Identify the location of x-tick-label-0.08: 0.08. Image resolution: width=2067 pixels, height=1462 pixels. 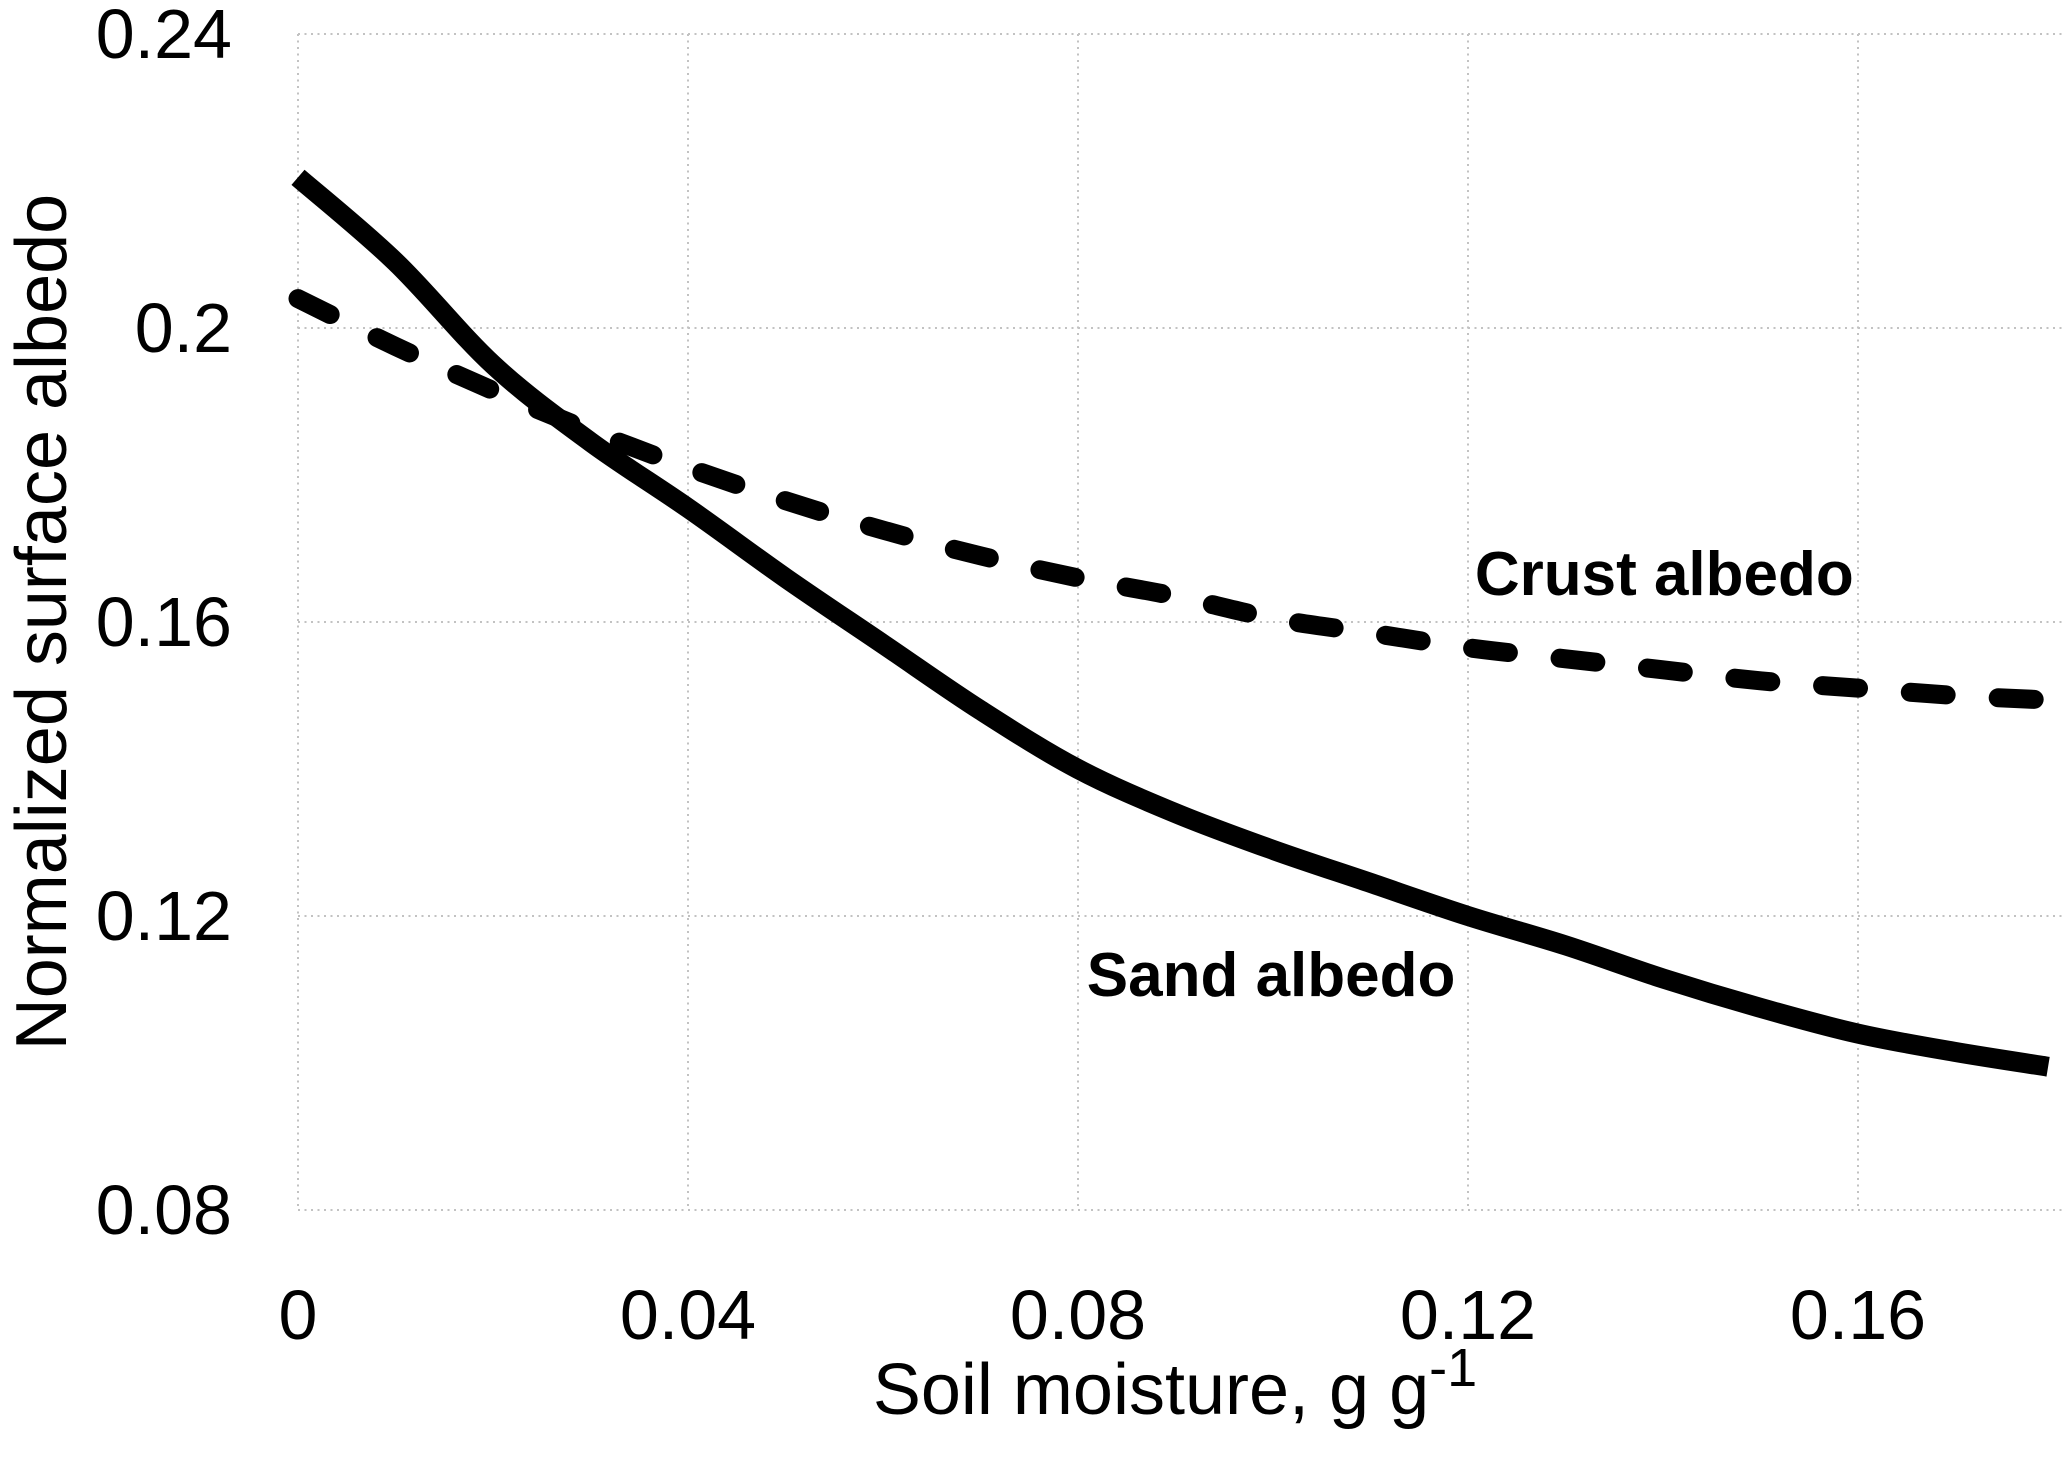
(1078, 1315).